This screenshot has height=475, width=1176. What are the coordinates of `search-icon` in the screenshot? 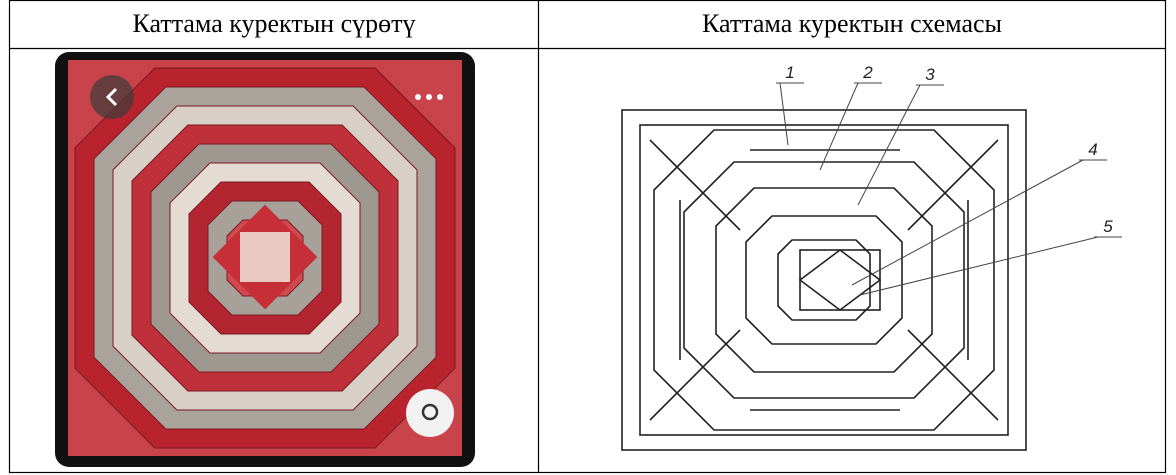 It's located at (430, 412).